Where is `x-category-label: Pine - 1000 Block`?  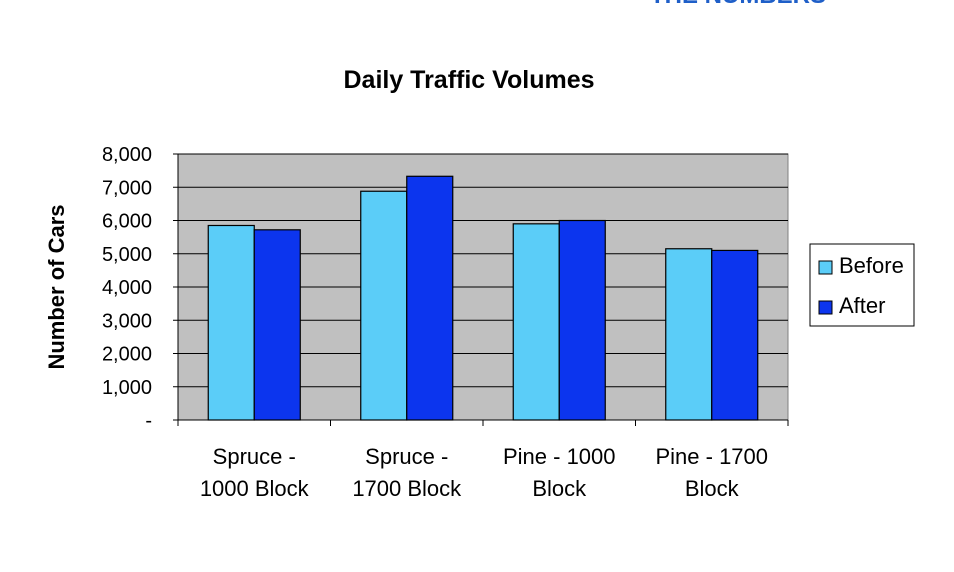 x-category-label: Pine - 1000 Block is located at coordinates (559, 472).